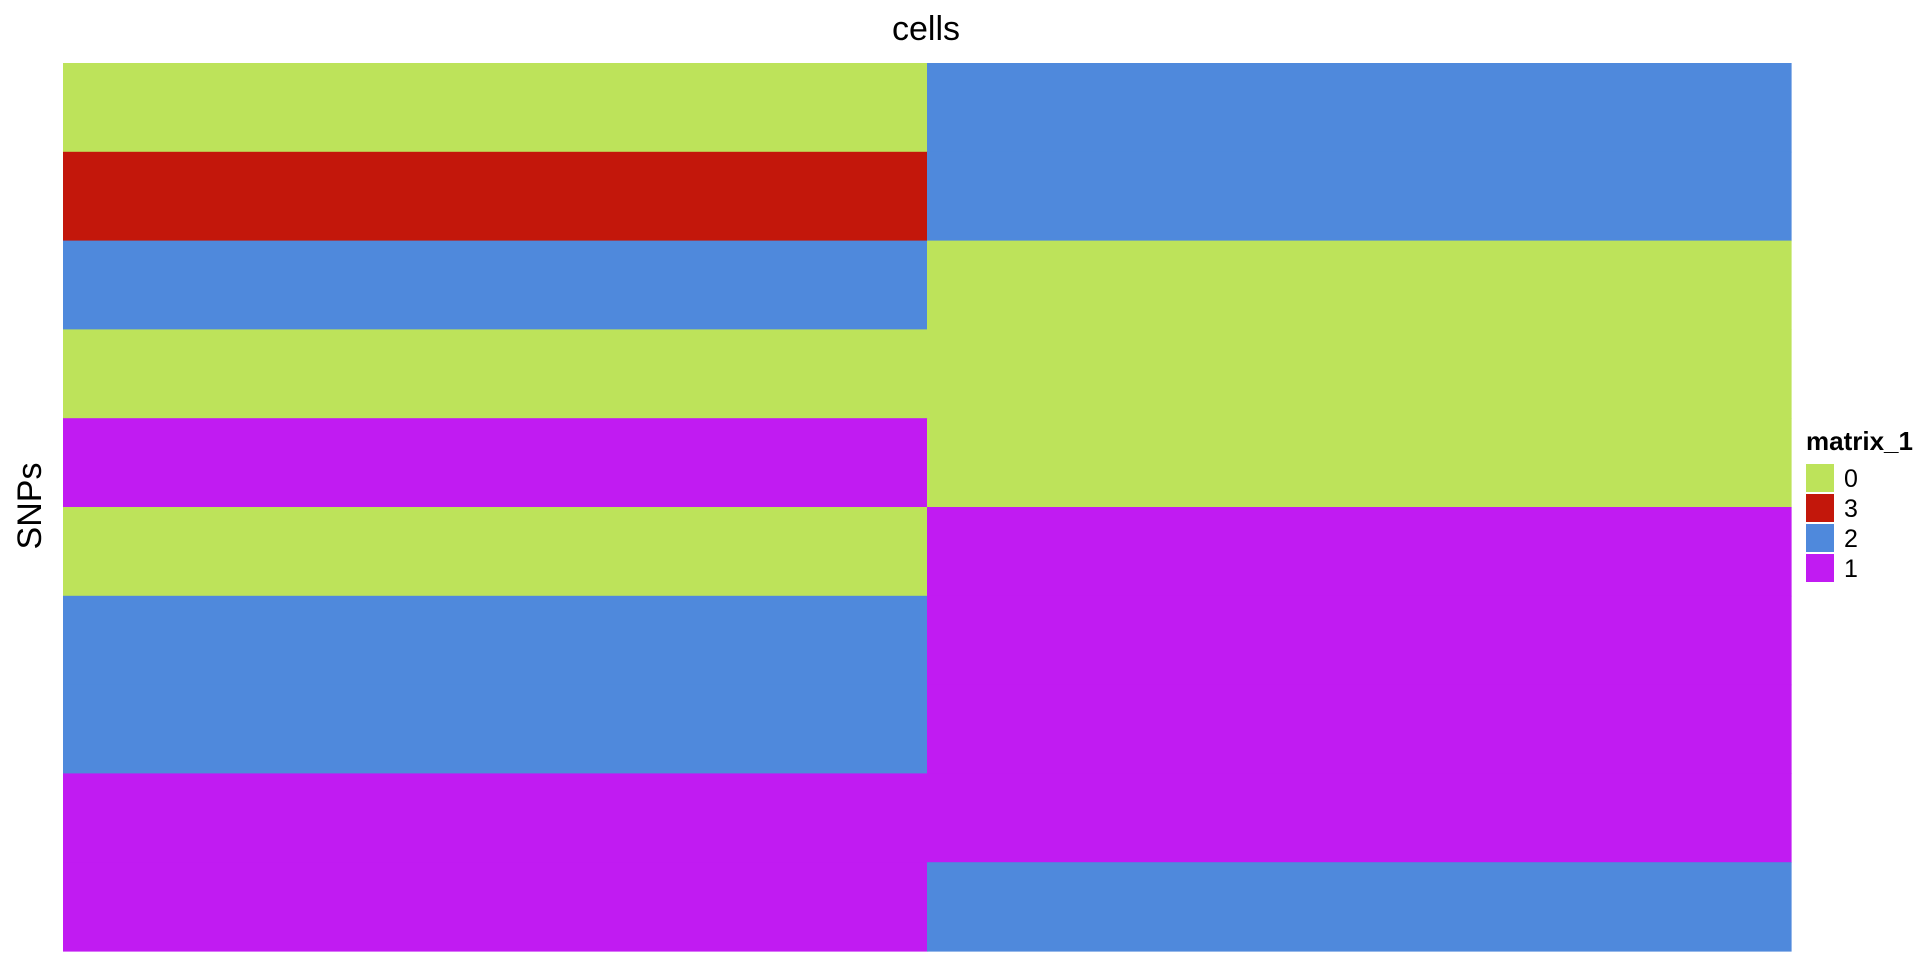 The width and height of the screenshot is (1920, 960). I want to click on heatmap-cell-r9-c2, so click(1359, 818).